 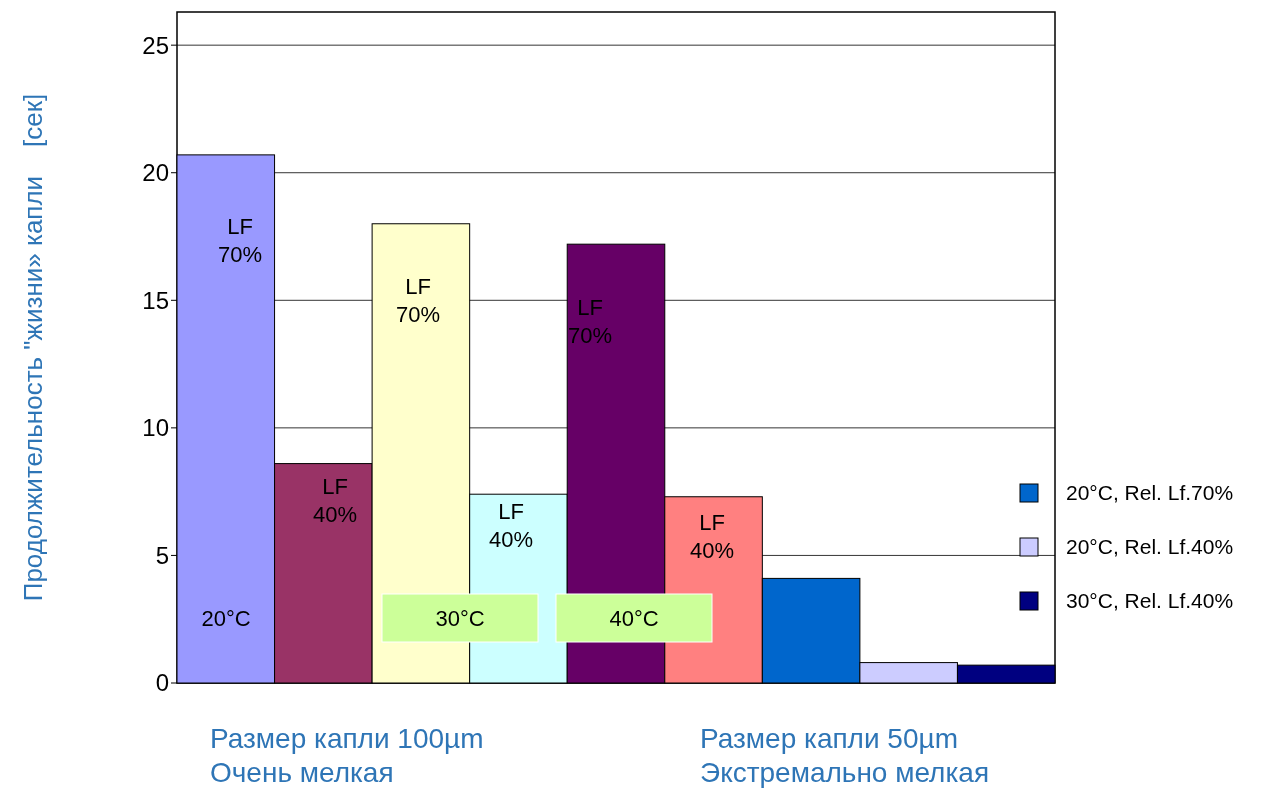 I want to click on y-axis-title: Продолжительность "жизни» капли [сек], so click(x=33, y=347).